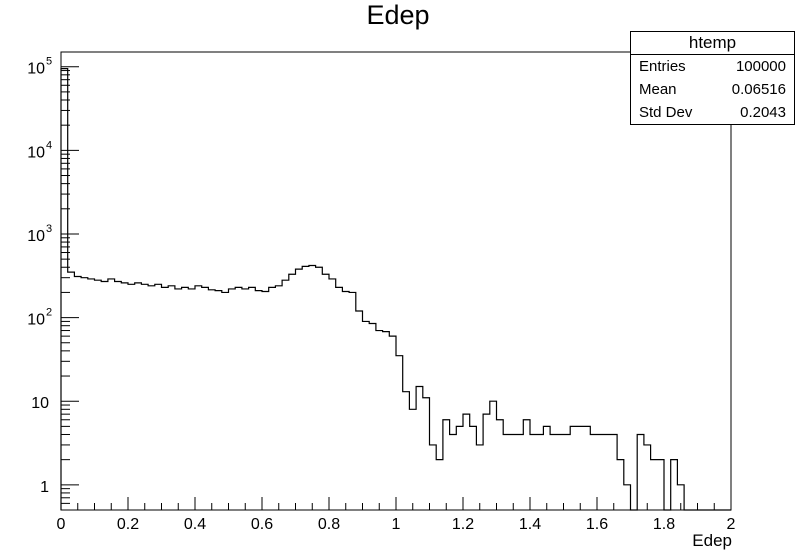 The height and width of the screenshot is (559, 796). What do you see at coordinates (712, 112) in the screenshot?
I see `stats-row-stddev: Std Dev 0.2043` at bounding box center [712, 112].